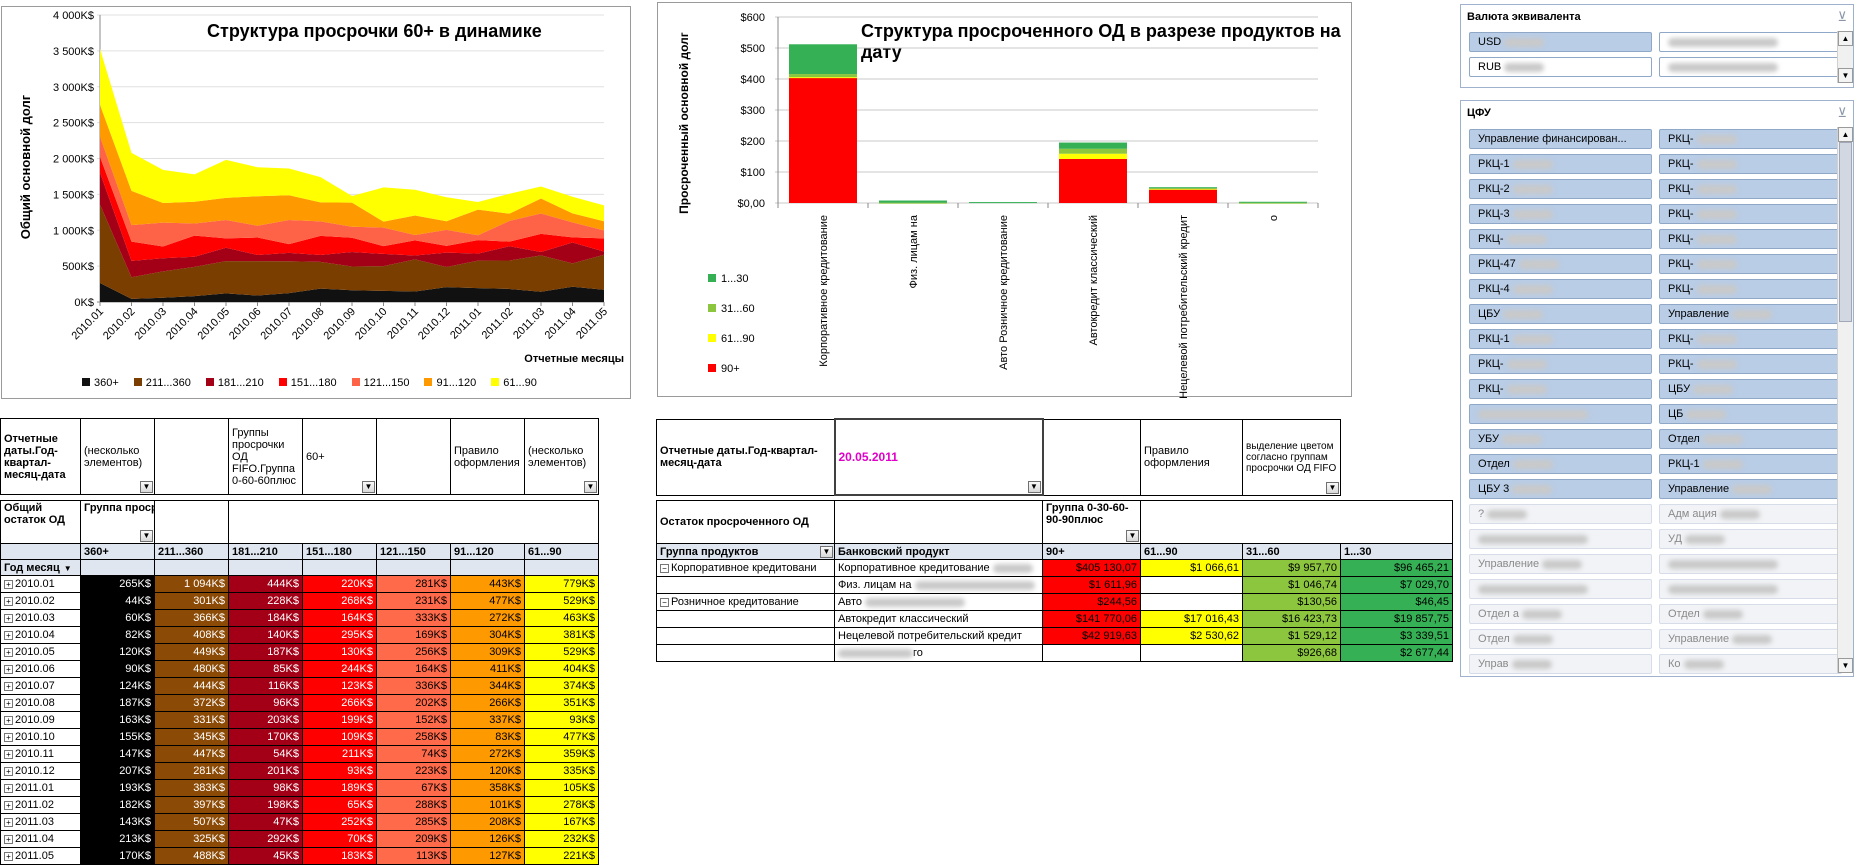 This screenshot has width=1875, height=865. Describe the element at coordinates (40, 771) in the screenshot. I see `row-header: +2010.12` at that location.